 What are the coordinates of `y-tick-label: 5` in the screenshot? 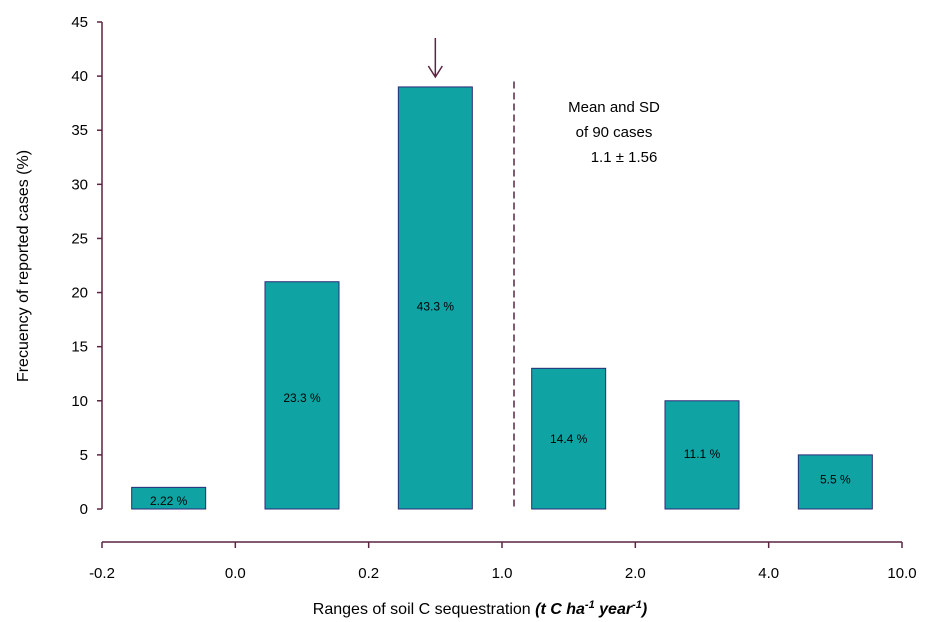 It's located at (84, 455).